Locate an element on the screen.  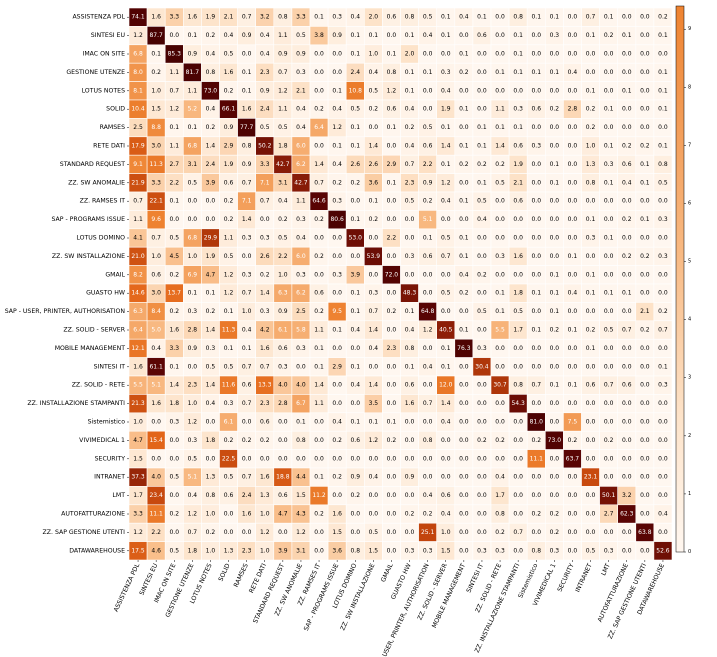
cell-value-label: 5.2 is located at coordinates (193, 109).